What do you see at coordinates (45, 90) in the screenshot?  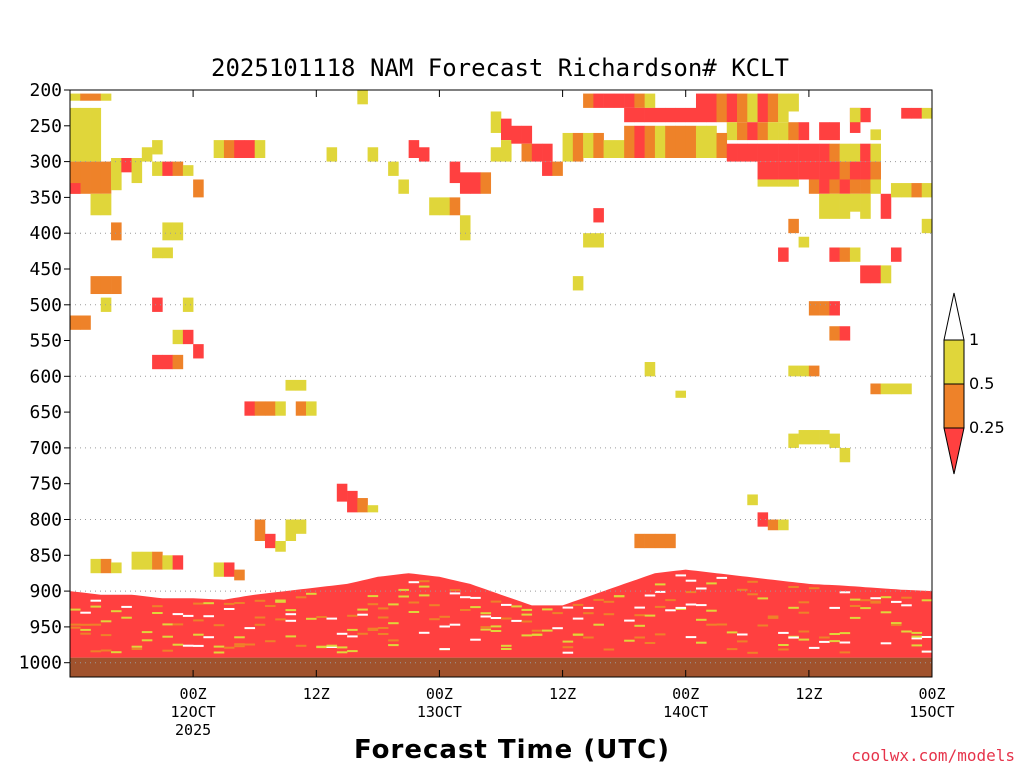 I see `y-tick-label: 200` at bounding box center [45, 90].